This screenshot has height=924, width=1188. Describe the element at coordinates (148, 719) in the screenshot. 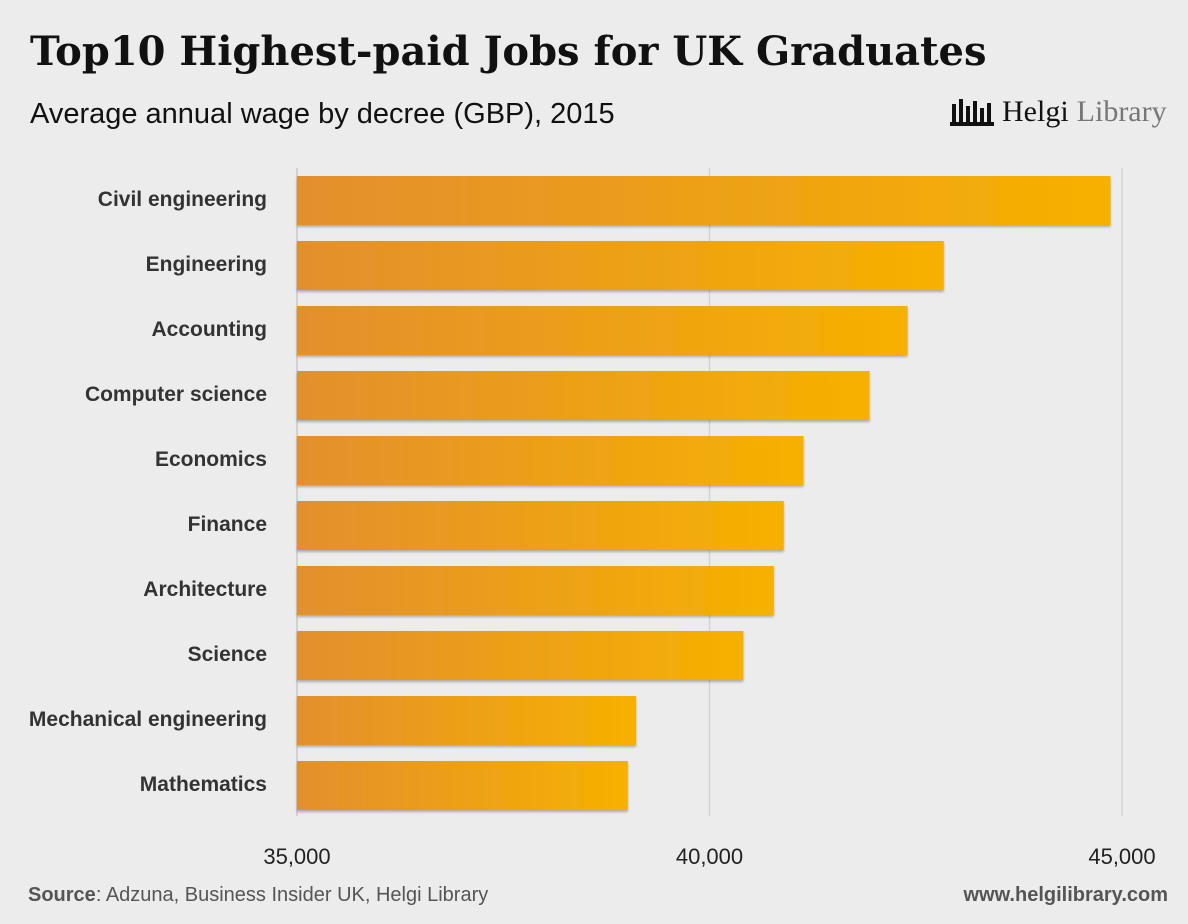

I see `category-label: Mechanical engineering` at that location.